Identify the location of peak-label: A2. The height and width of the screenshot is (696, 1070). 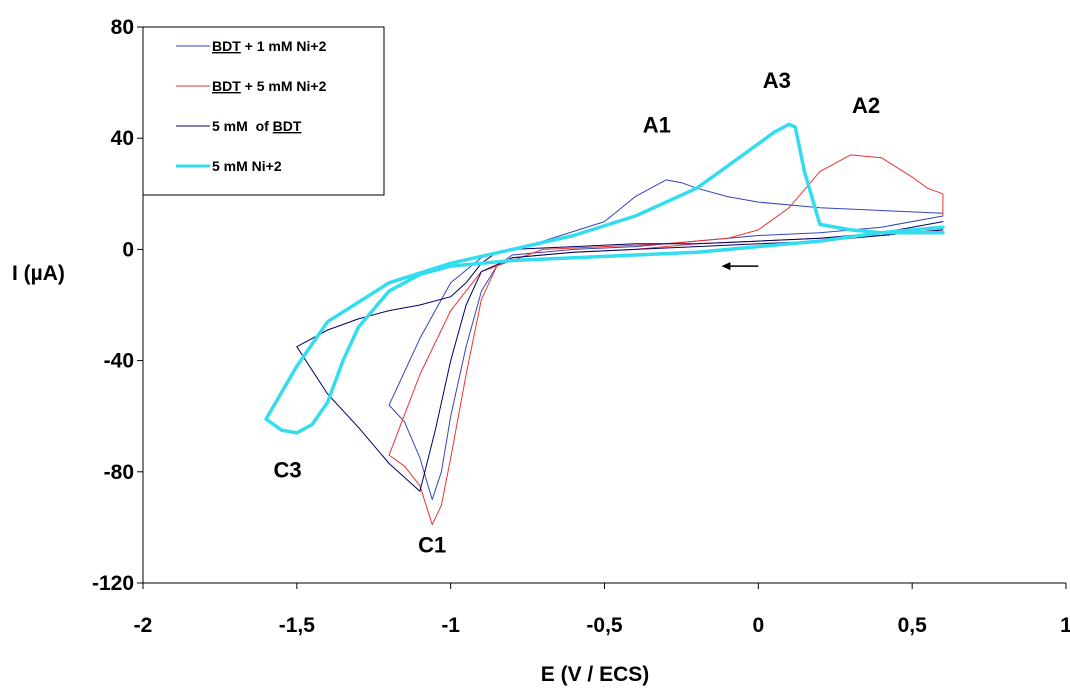
(866, 105).